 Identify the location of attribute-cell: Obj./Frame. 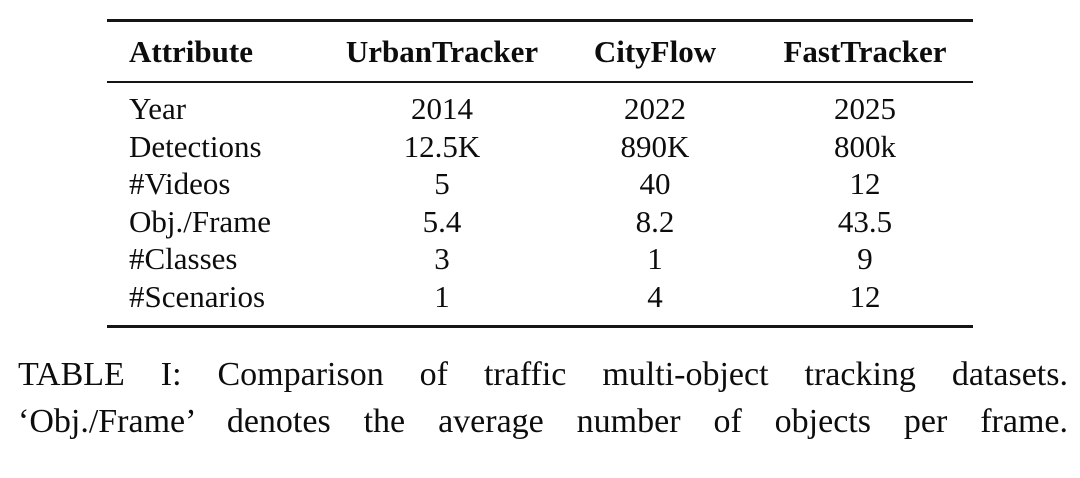
(200, 221).